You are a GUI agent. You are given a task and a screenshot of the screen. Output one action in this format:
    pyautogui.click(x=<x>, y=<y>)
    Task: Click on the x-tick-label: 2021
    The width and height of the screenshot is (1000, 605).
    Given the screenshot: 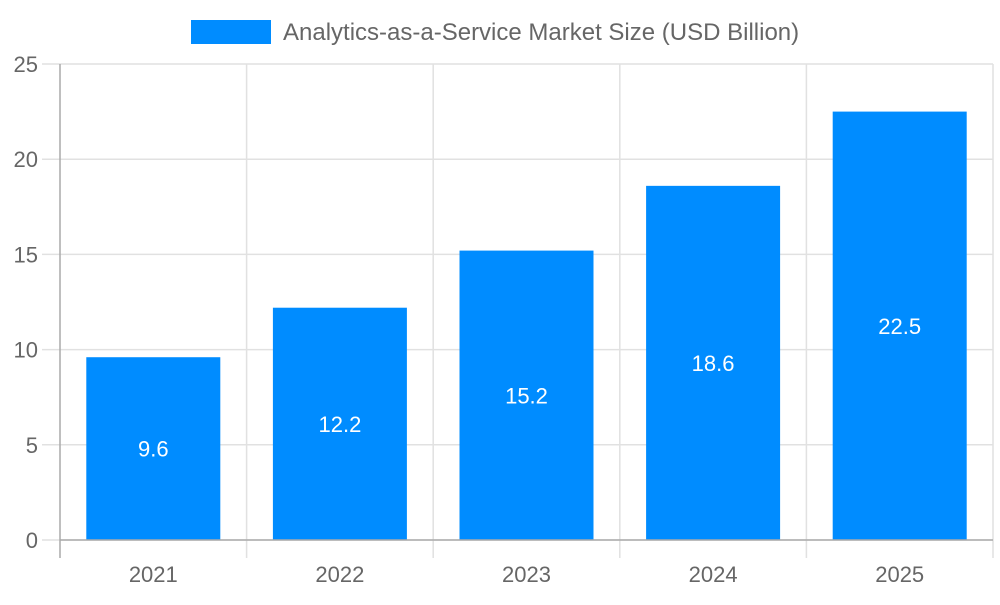 What is the action you would take?
    pyautogui.click(x=153, y=574)
    